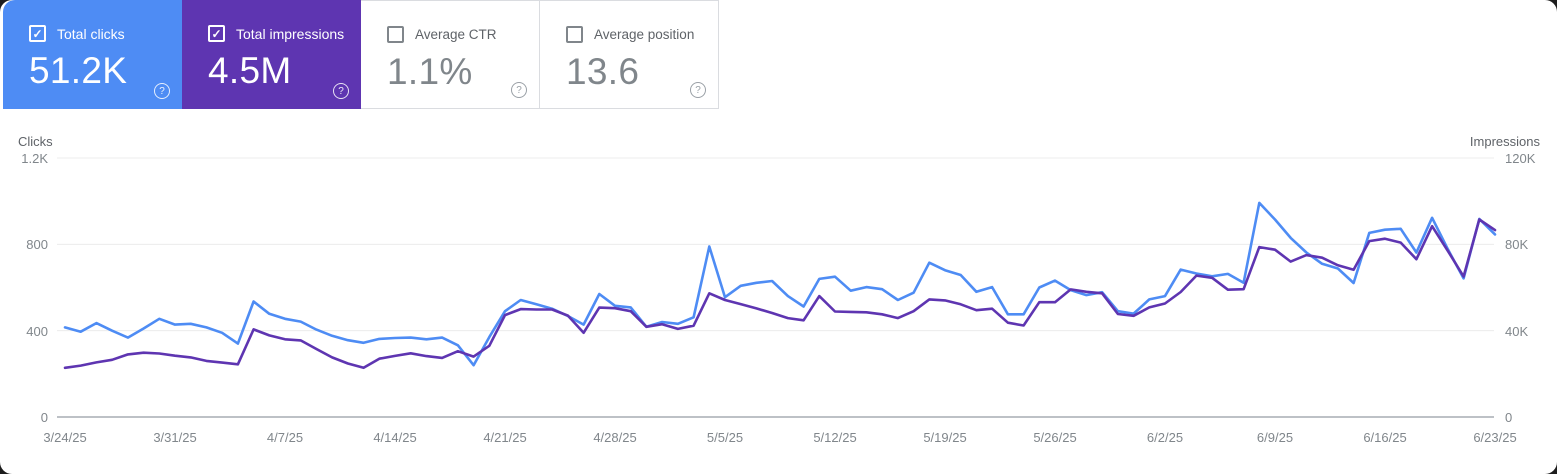  What do you see at coordinates (395, 437) in the screenshot?
I see `x-axis-tick-label: 4/14/25` at bounding box center [395, 437].